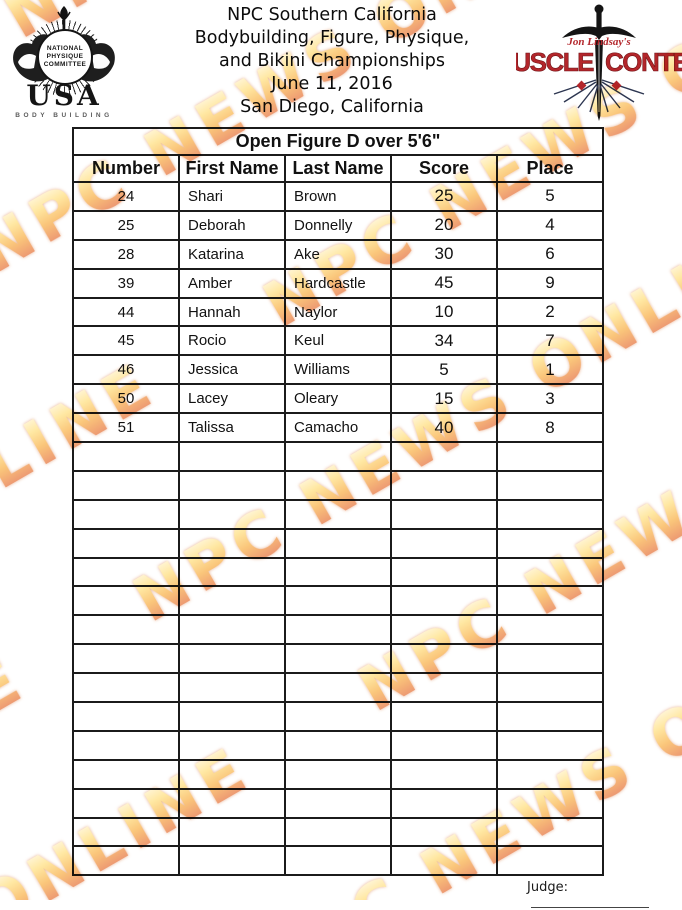 The height and width of the screenshot is (910, 682). What do you see at coordinates (126, 312) in the screenshot?
I see `cell-number: 44` at bounding box center [126, 312].